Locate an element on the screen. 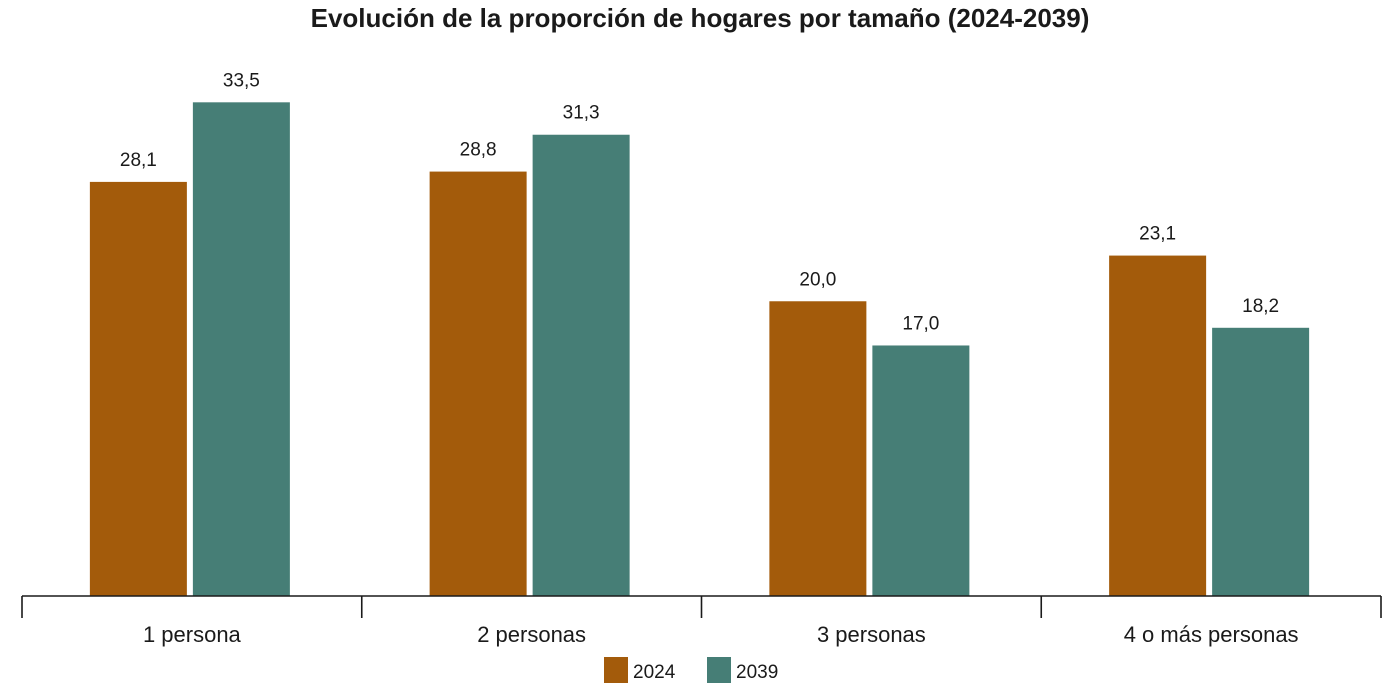 This screenshot has height=692, width=1400. category-label-1: 1 persona is located at coordinates (192, 634).